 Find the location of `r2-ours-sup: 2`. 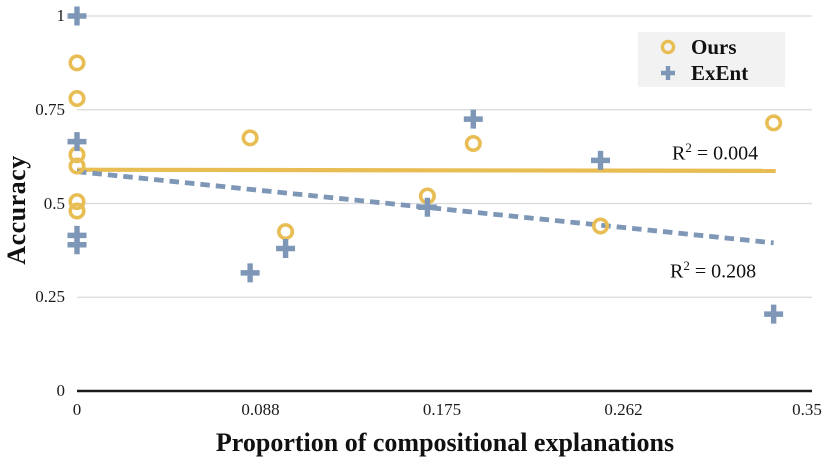

r2-ours-sup: 2 is located at coordinates (688, 147).